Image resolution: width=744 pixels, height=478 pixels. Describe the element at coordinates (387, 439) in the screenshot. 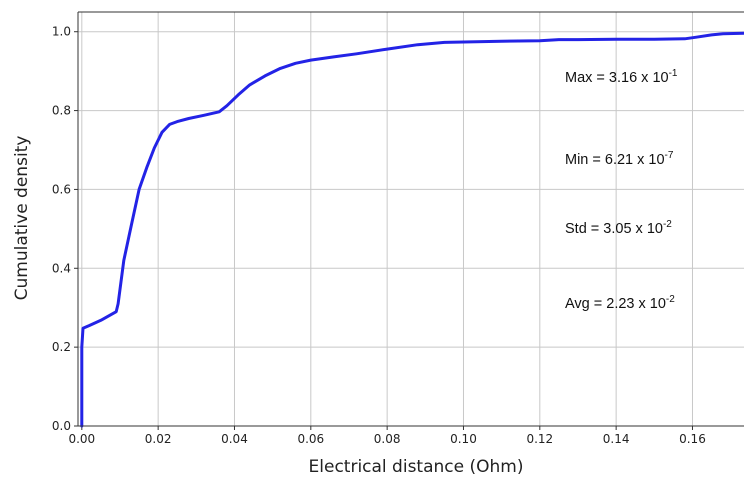

I see `x-tick-label: 0.08` at that location.